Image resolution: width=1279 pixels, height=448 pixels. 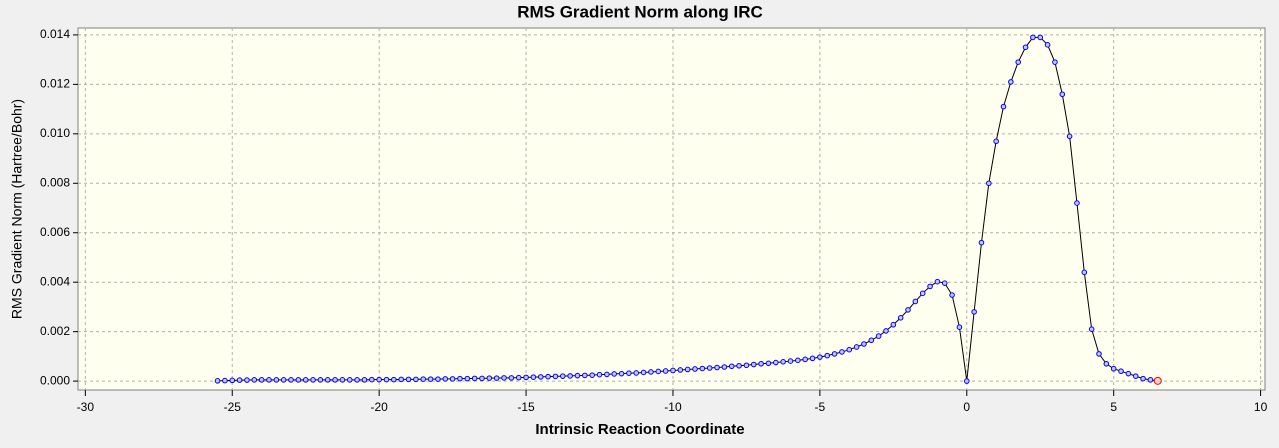 What do you see at coordinates (820, 407) in the screenshot?
I see `x-tick-label: -5` at bounding box center [820, 407].